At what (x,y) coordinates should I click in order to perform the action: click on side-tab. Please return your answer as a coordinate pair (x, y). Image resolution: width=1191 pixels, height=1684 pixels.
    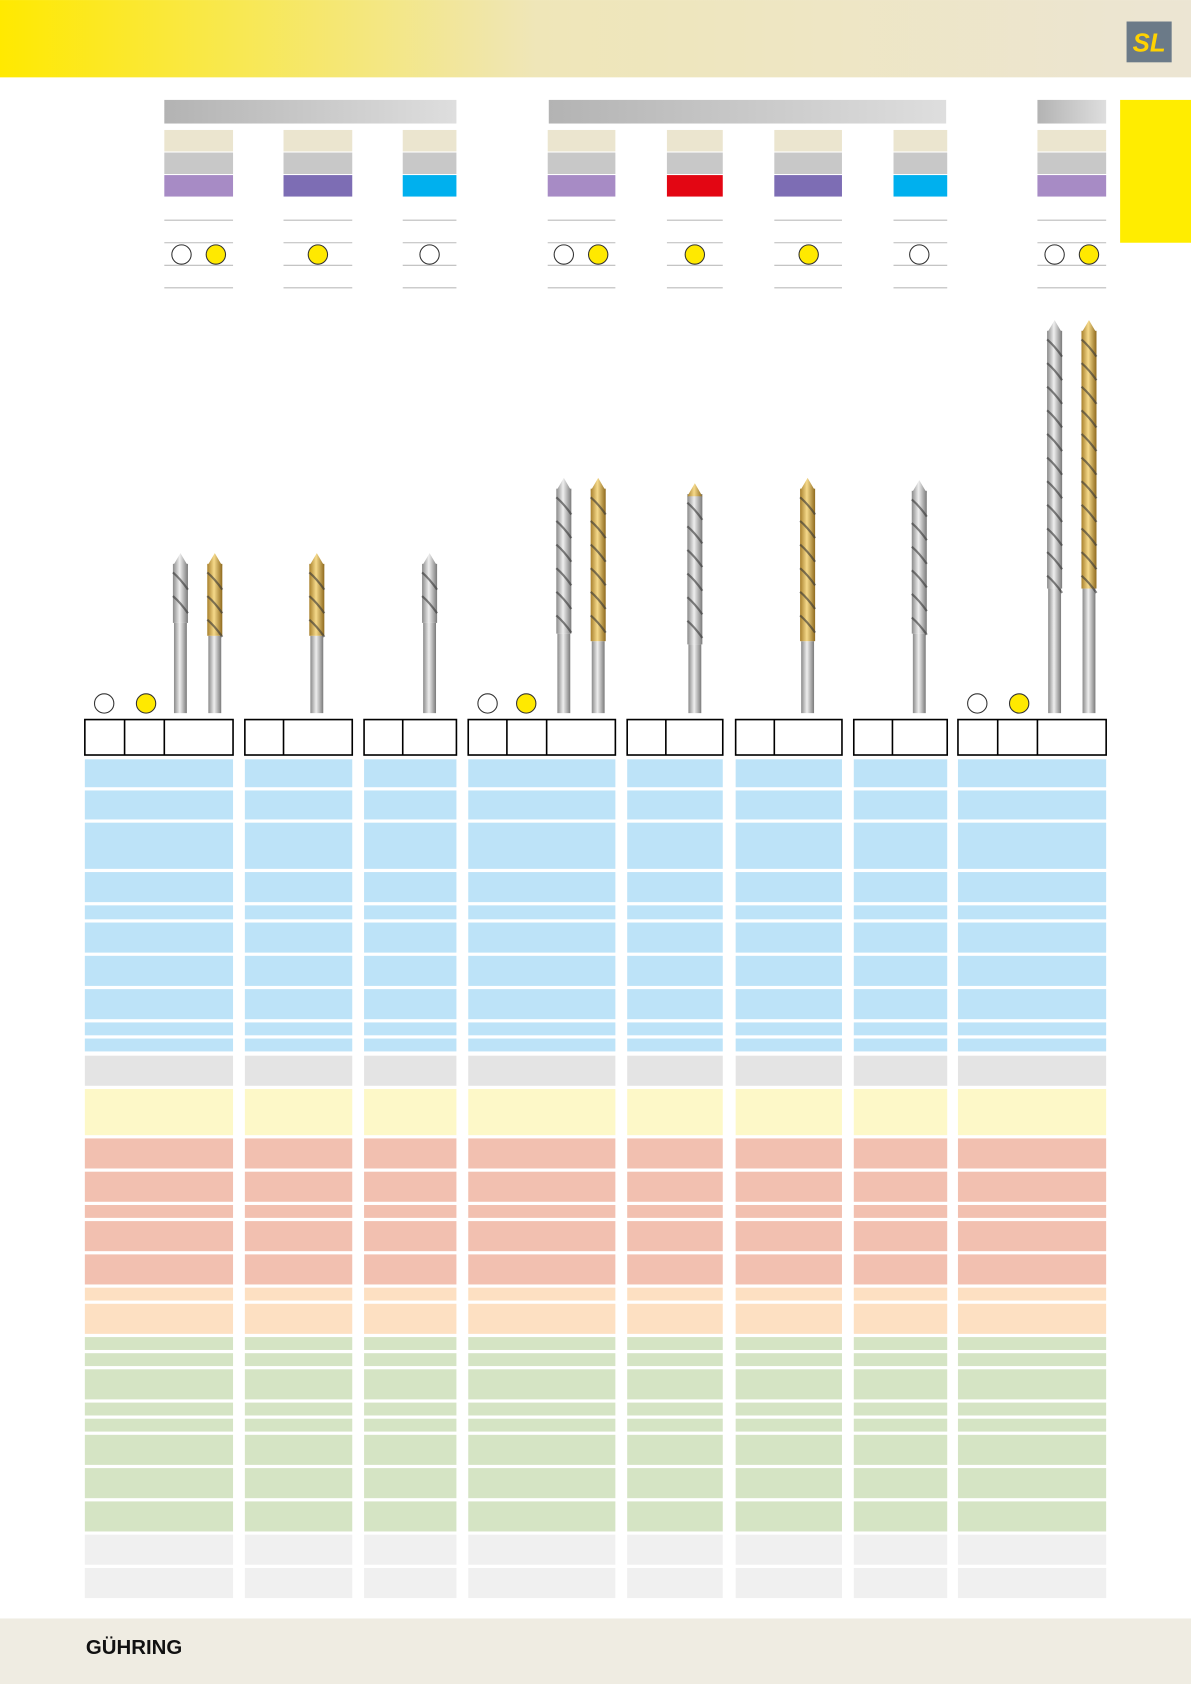
    Looking at the image, I should click on (1155, 171).